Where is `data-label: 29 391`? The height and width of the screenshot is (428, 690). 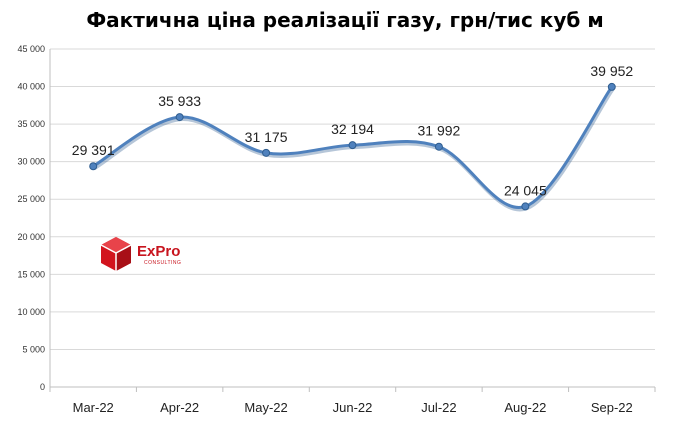 data-label: 29 391 is located at coordinates (93, 150).